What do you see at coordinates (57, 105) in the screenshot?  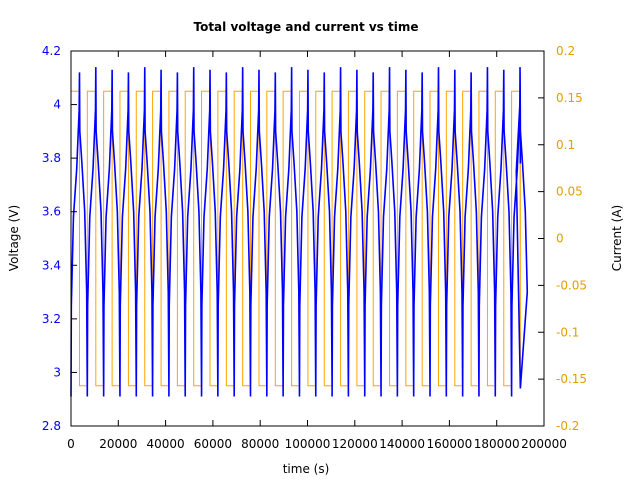 I see `y-tick-label: 4` at bounding box center [57, 105].